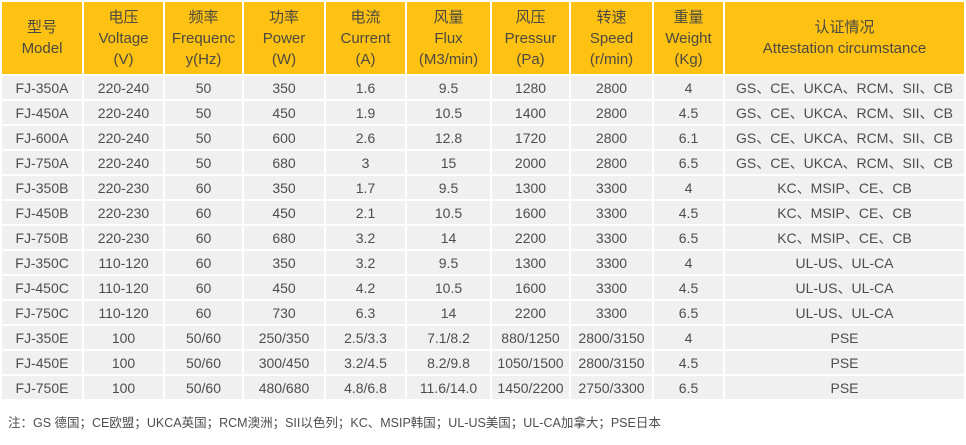 This screenshot has height=445, width=966. What do you see at coordinates (365, 87) in the screenshot?
I see `cell-current: 1.6` at bounding box center [365, 87].